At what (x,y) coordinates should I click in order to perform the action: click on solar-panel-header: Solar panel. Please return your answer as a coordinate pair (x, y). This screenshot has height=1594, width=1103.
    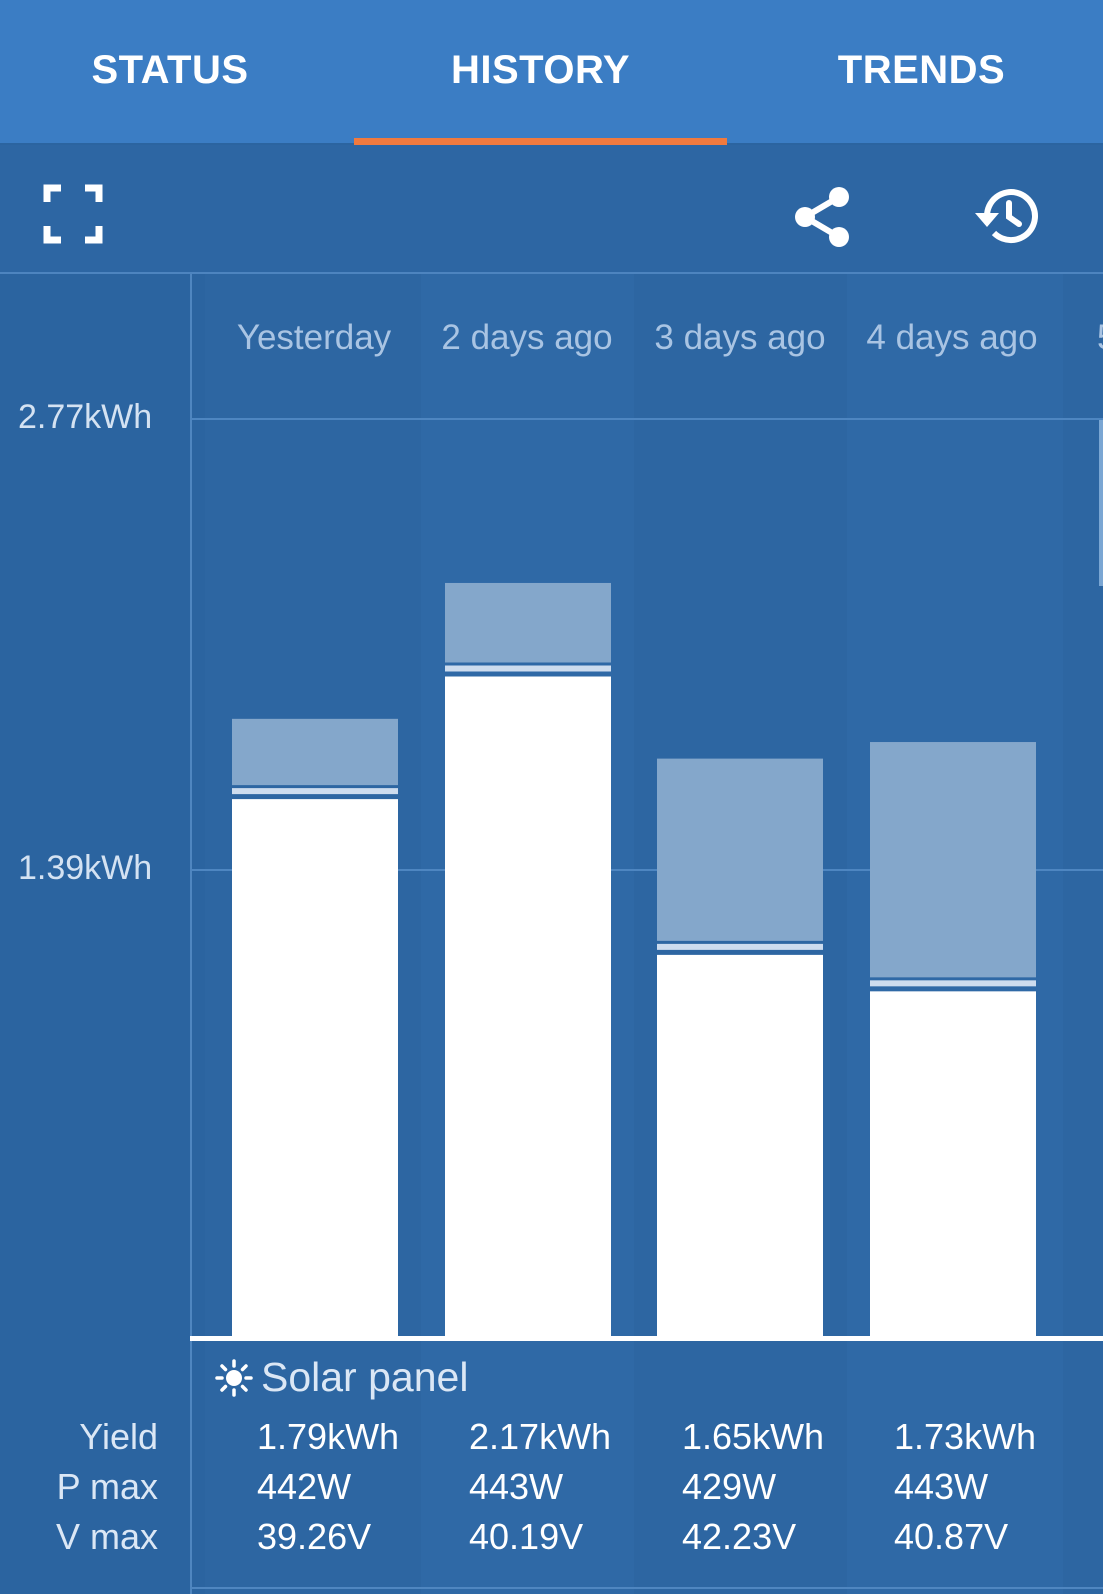
    Looking at the image, I should click on (341, 1377).